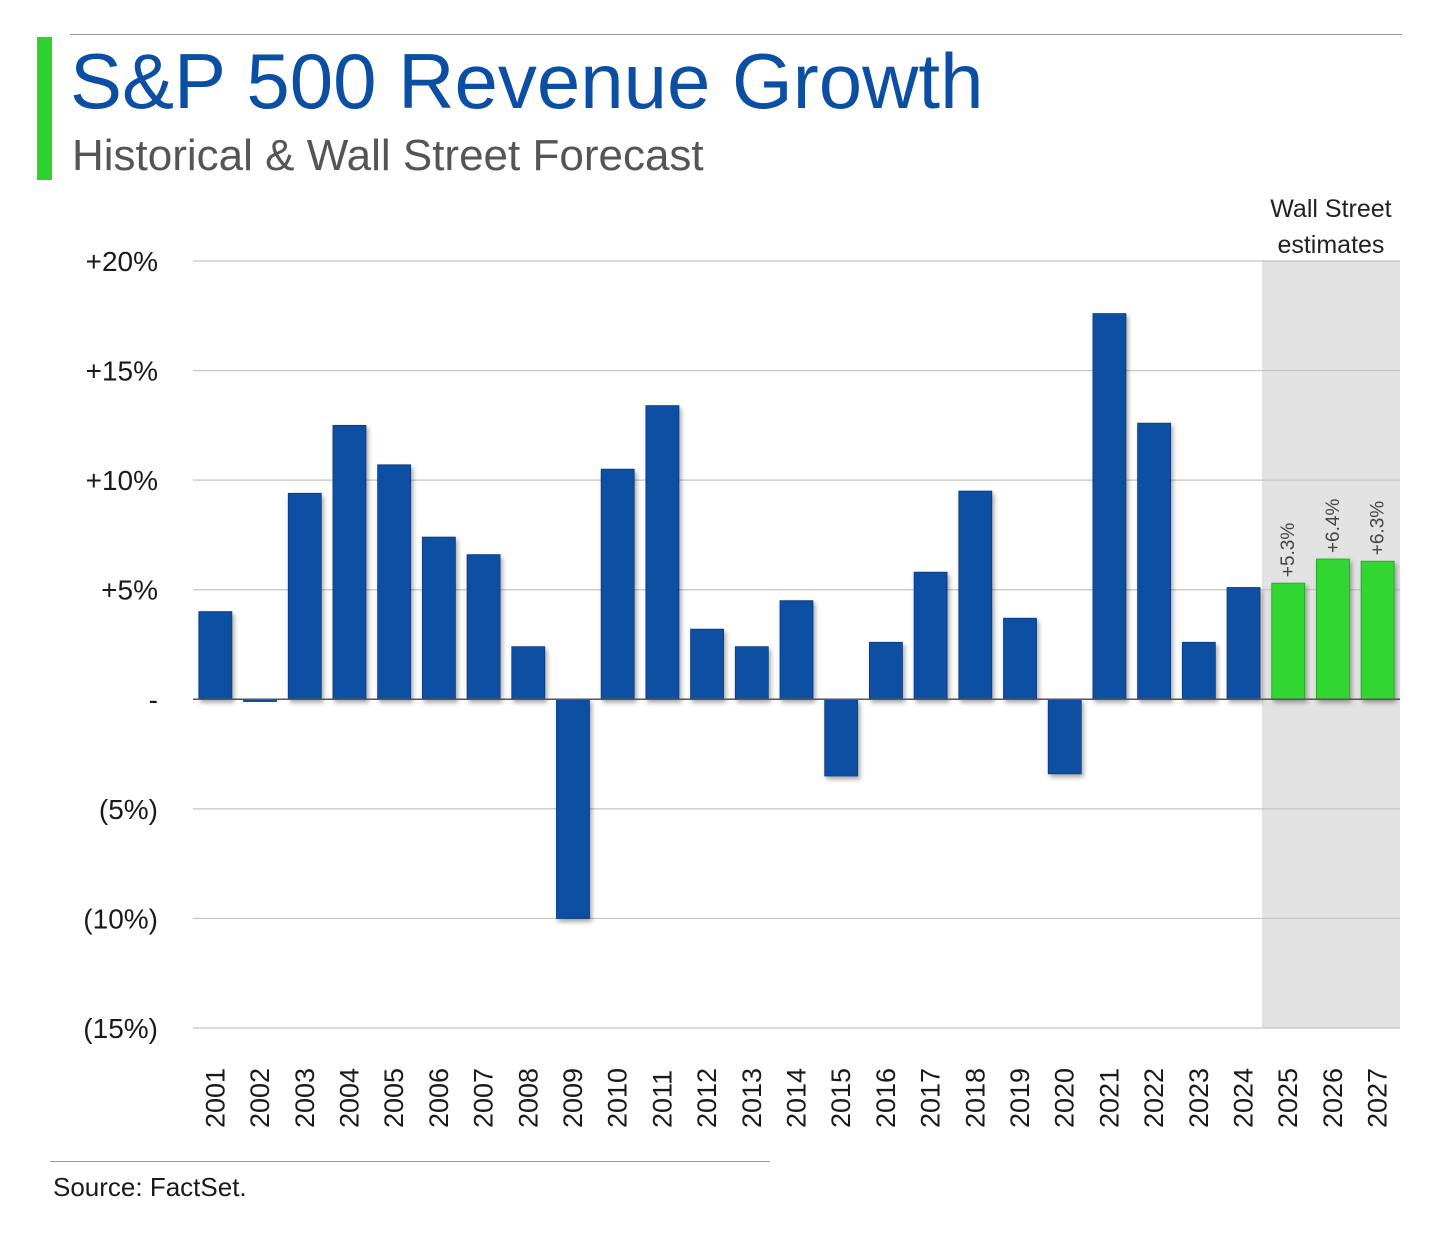 Image resolution: width=1456 pixels, height=1237 pixels. Describe the element at coordinates (128, 809) in the screenshot. I see `y-tick-label: (5%)` at that location.